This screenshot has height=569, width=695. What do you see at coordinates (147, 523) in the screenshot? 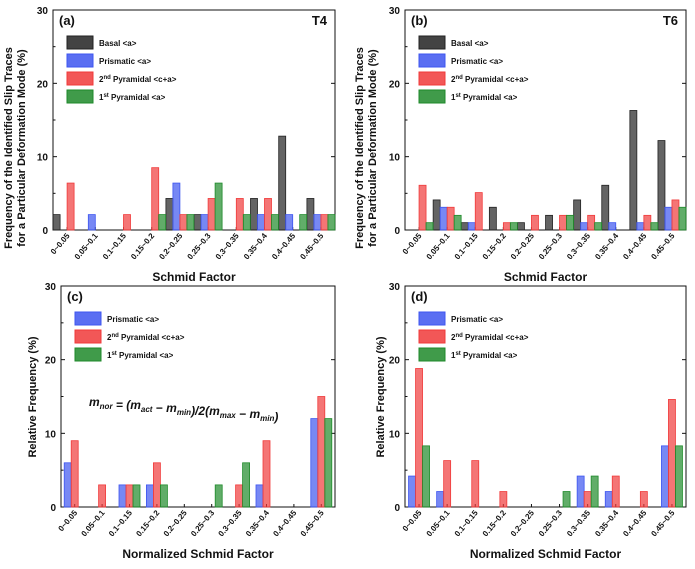
I see `x-tick-label-c-3: 0.15~0.2` at bounding box center [147, 523].